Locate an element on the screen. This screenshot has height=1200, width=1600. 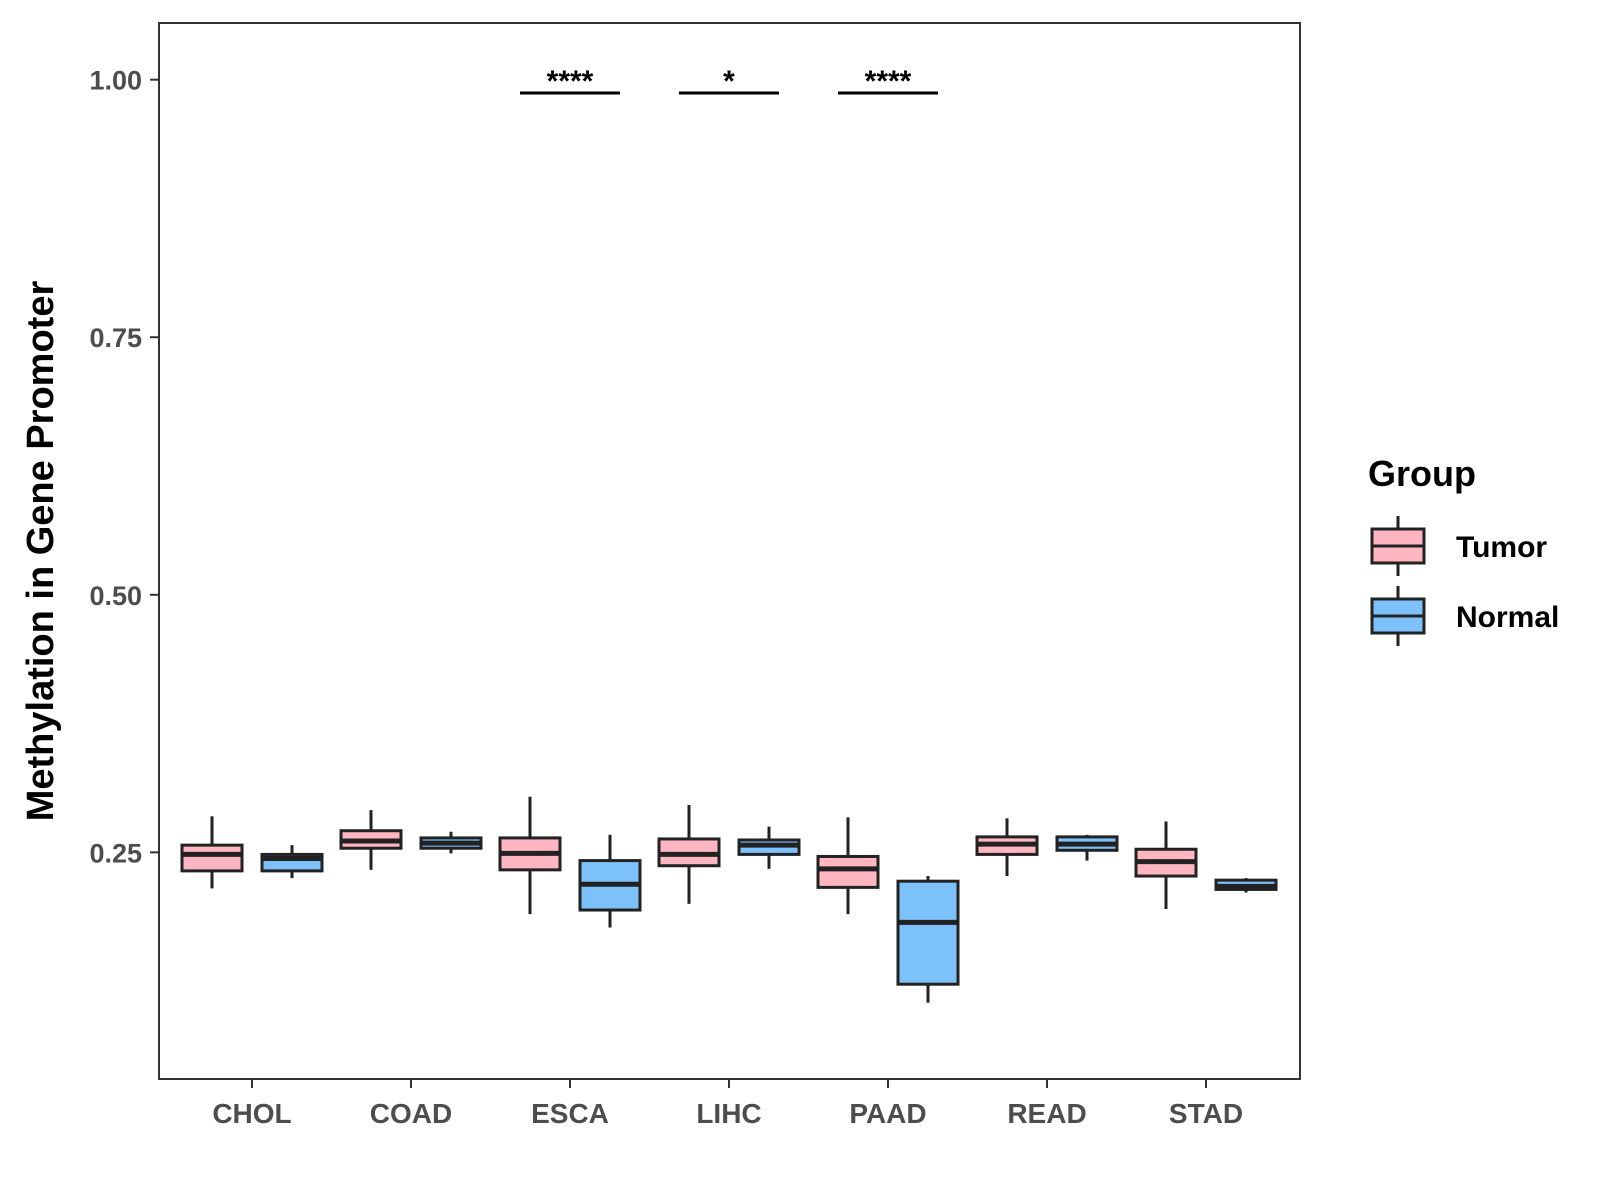
box-normal-esca is located at coordinates (610, 881).